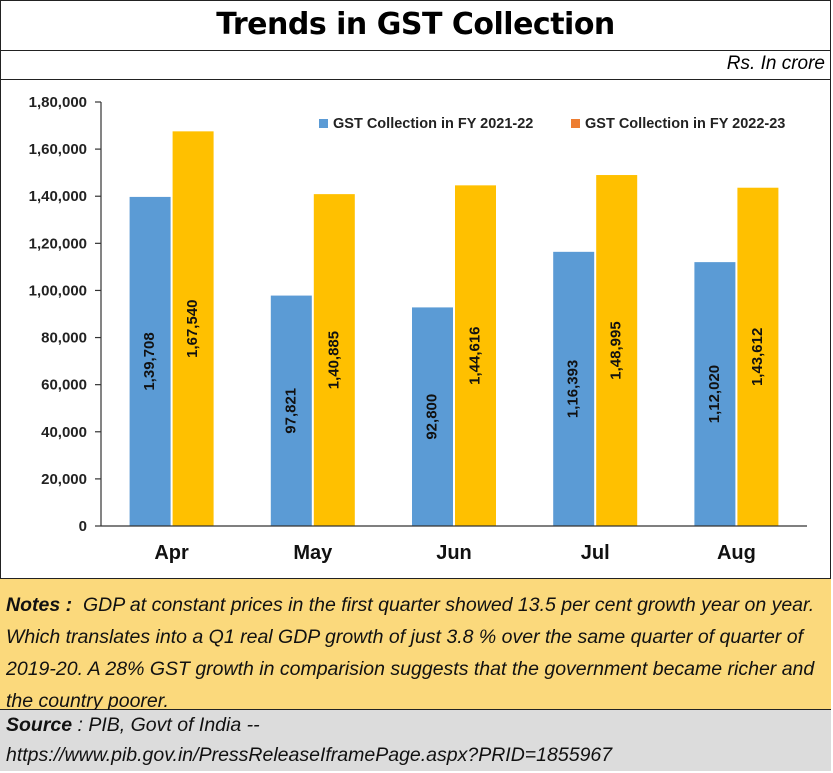  What do you see at coordinates (454, 553) in the screenshot?
I see `x-tick-label: Jun` at bounding box center [454, 553].